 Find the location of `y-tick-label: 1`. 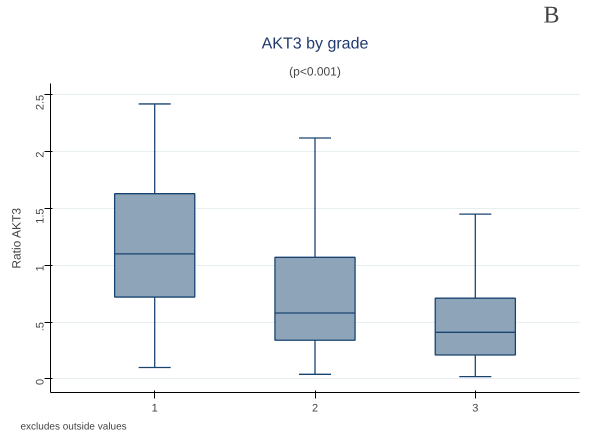

y-tick-label: 1 is located at coordinates (40, 268).